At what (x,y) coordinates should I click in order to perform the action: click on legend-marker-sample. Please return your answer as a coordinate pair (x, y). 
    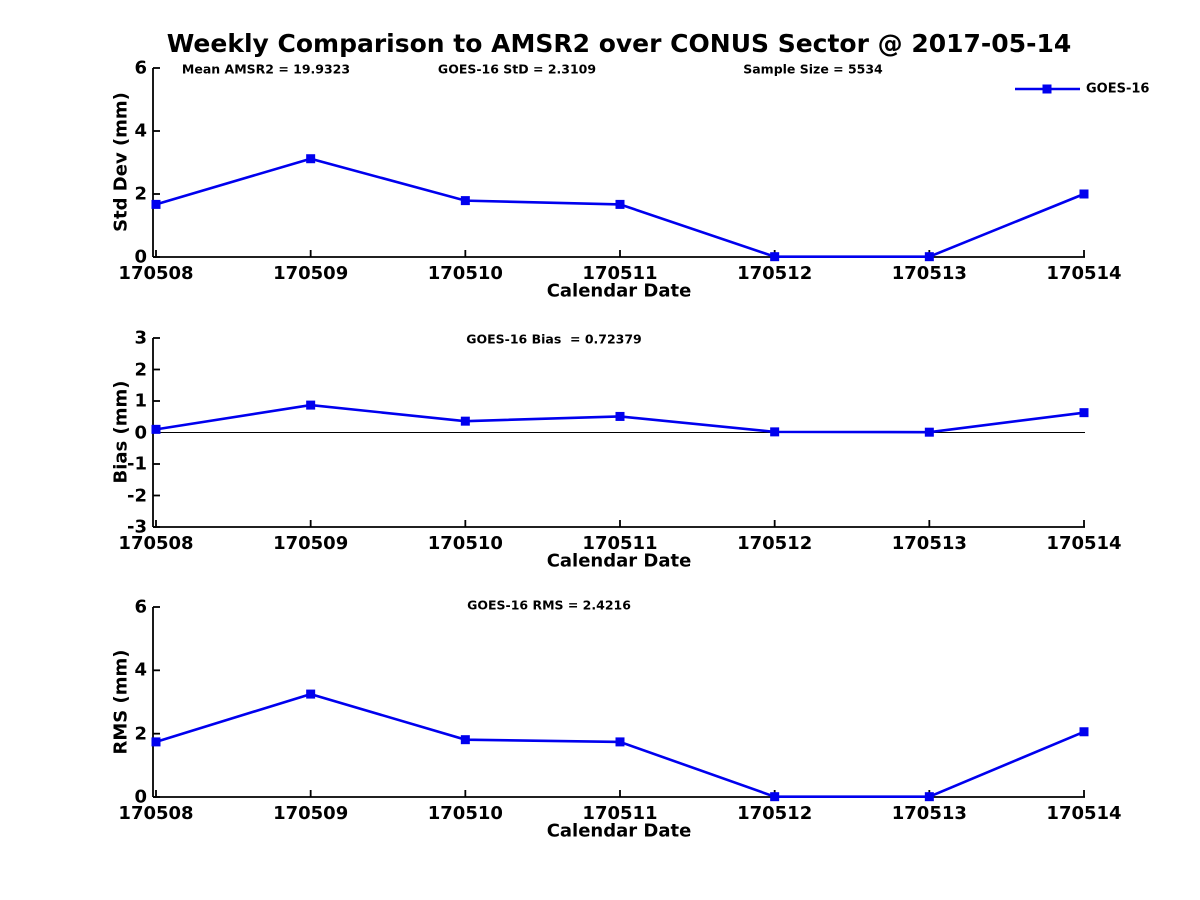
    Looking at the image, I should click on (1047, 89).